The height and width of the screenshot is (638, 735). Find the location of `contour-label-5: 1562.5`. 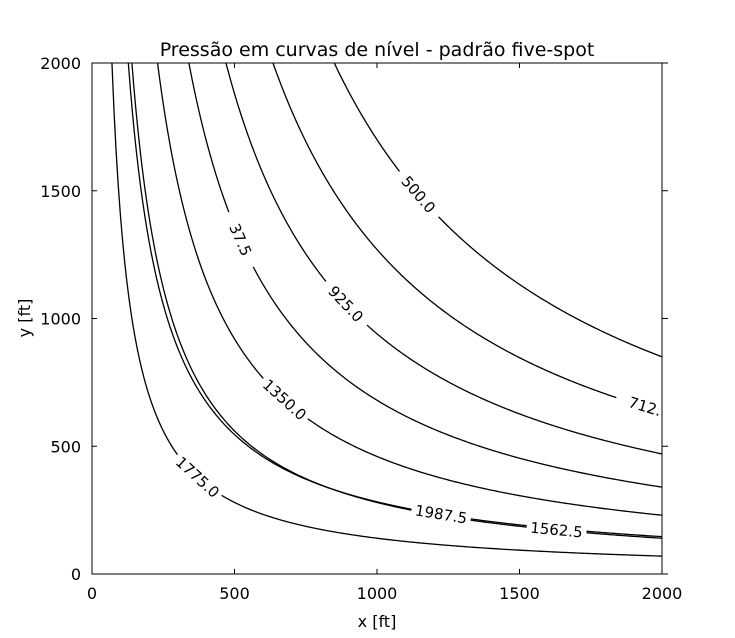

contour-label-5: 1562.5 is located at coordinates (556, 530).